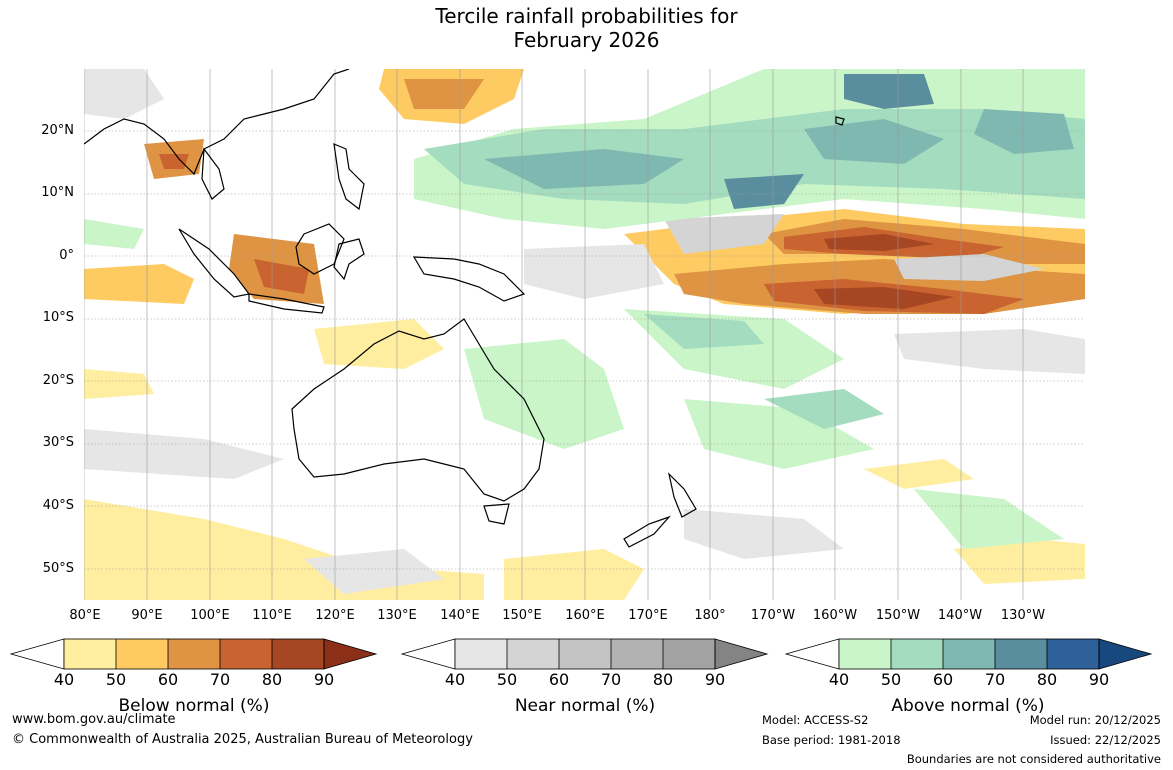 The image size is (1173, 770). Describe the element at coordinates (815, 720) in the screenshot. I see `model-text: Model: ACCESS-S2` at that location.